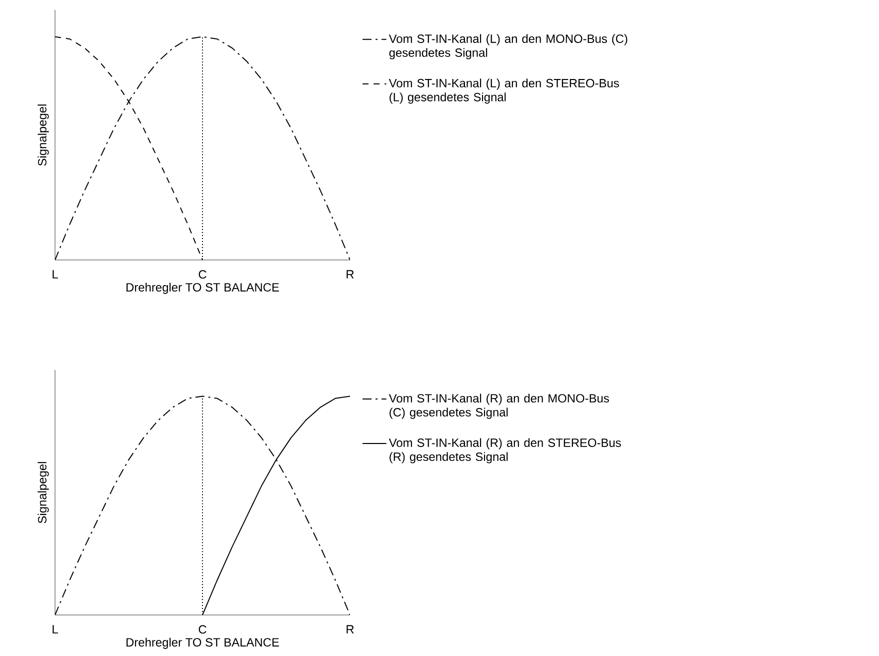  What do you see at coordinates (504, 451) in the screenshot?
I see `legend-label: Vom ST-IN-Kanal (R) an den STEREO-Bus (R) gesendetes Signal` at bounding box center [504, 451].